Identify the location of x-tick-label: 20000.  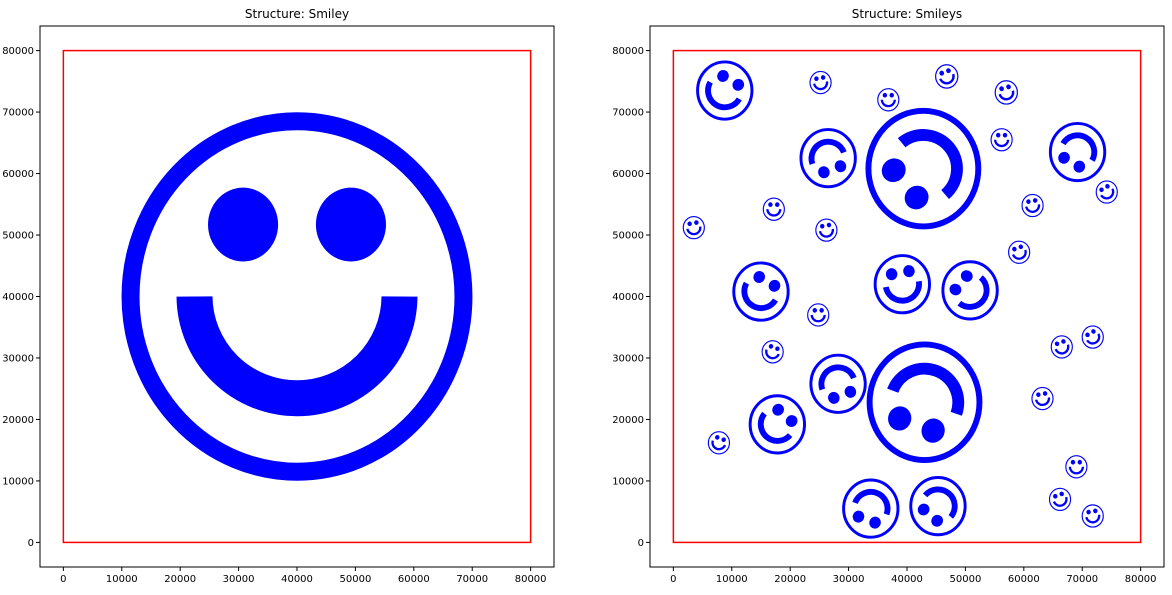
(180, 579).